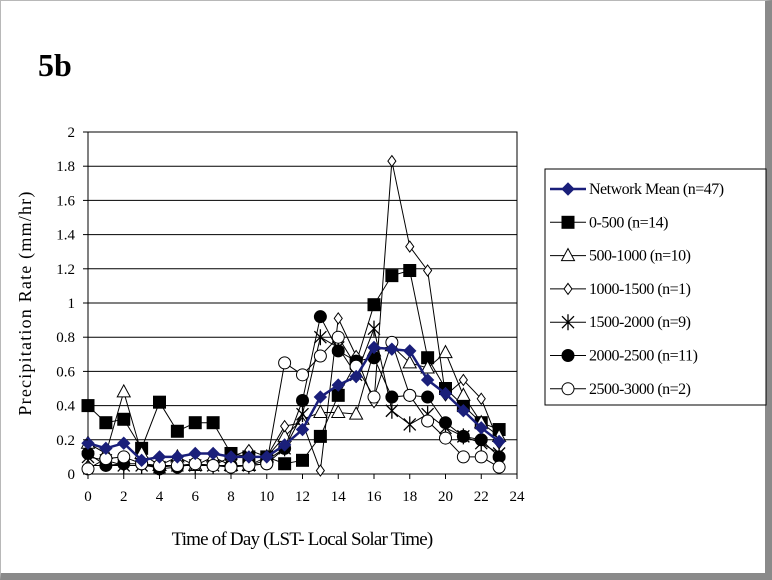 Image resolution: width=772 pixels, height=580 pixels. I want to click on legend-box, so click(655, 287).